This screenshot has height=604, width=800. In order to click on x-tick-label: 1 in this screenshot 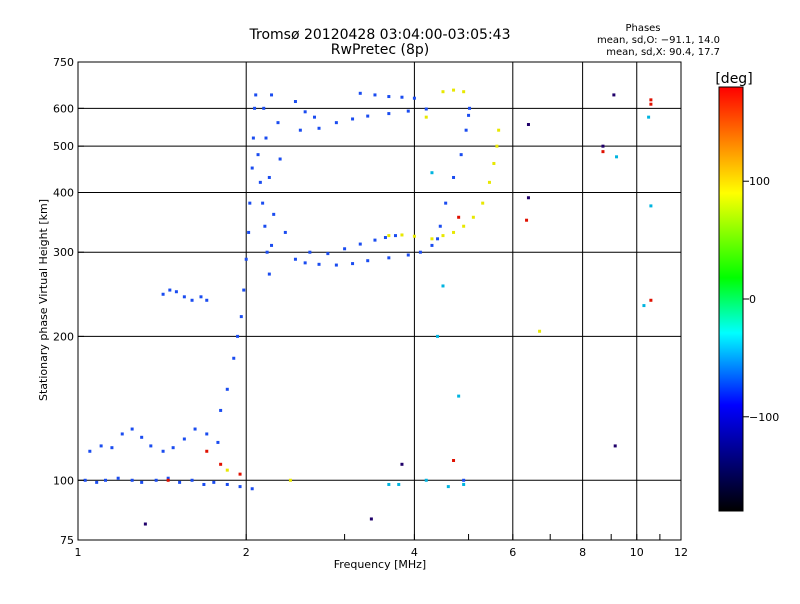, I will do `click(78, 552)`.